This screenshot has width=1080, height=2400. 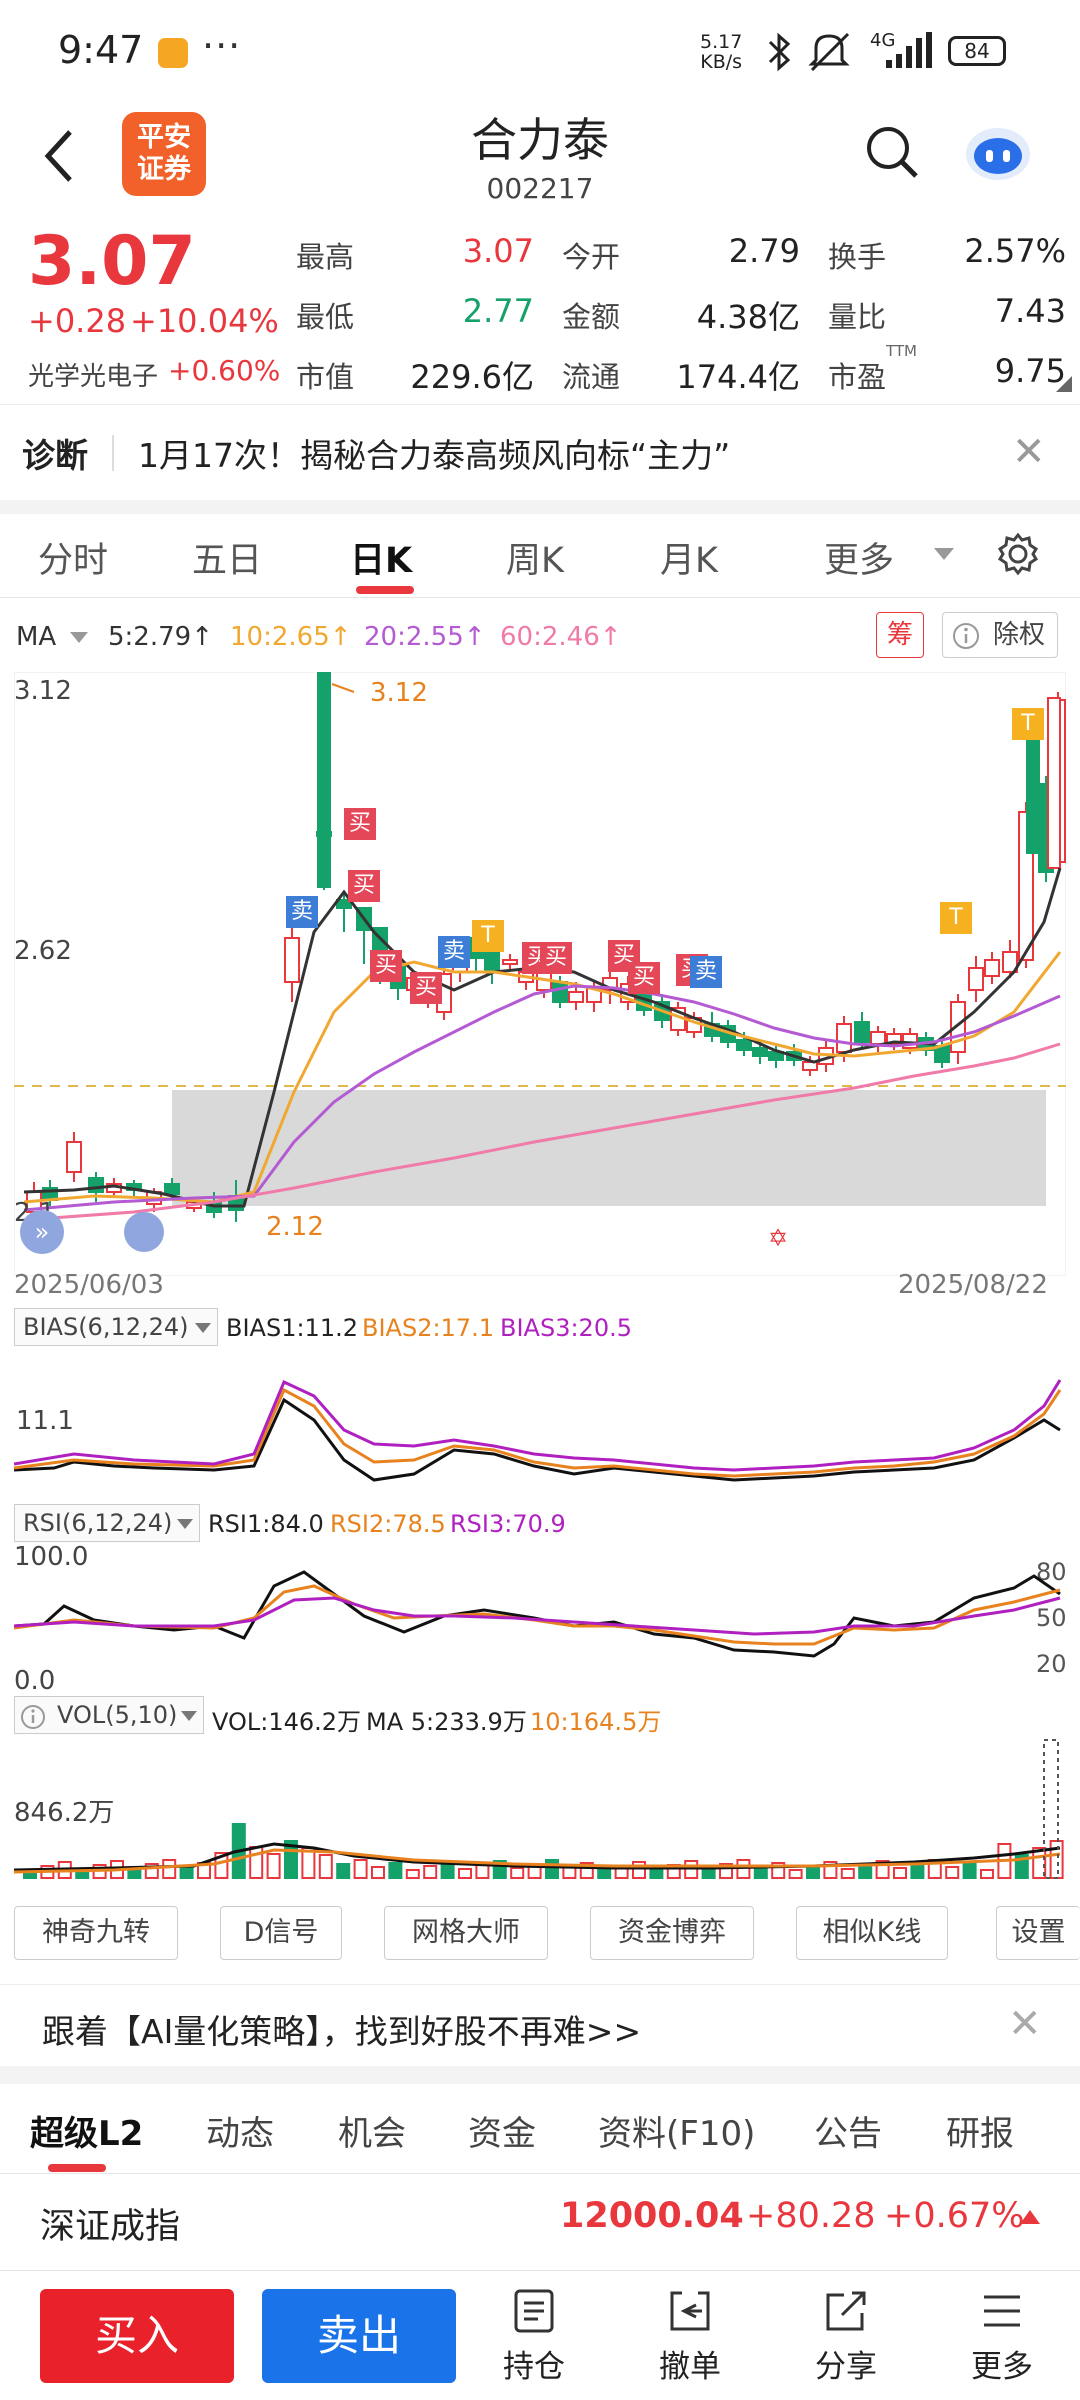 I want to click on tab-f10: 资料(F10), so click(x=677, y=2134).